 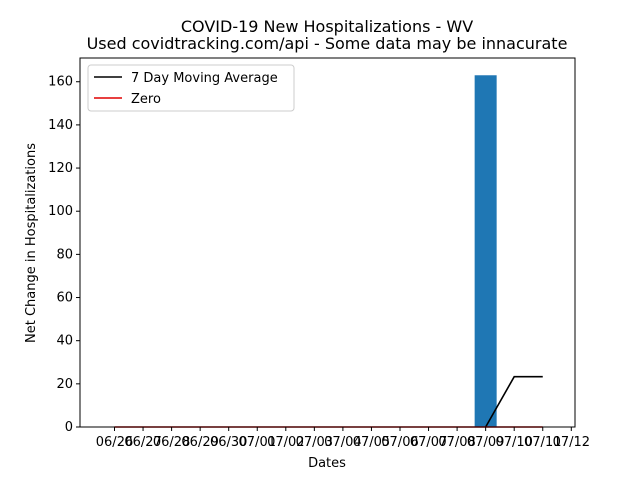 What do you see at coordinates (64, 384) in the screenshot?
I see `y-tick-label: 20` at bounding box center [64, 384].